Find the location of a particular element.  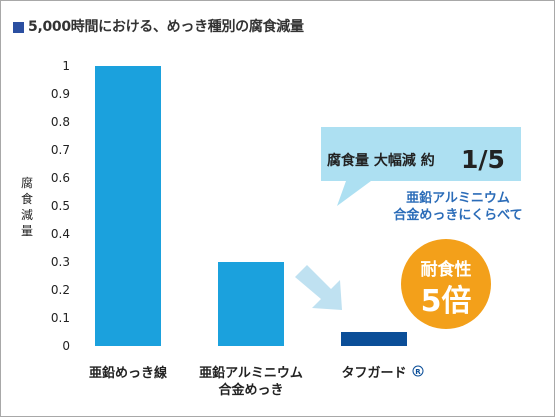

callout-note-line: 合金めっきにくらべて is located at coordinates (457, 215).